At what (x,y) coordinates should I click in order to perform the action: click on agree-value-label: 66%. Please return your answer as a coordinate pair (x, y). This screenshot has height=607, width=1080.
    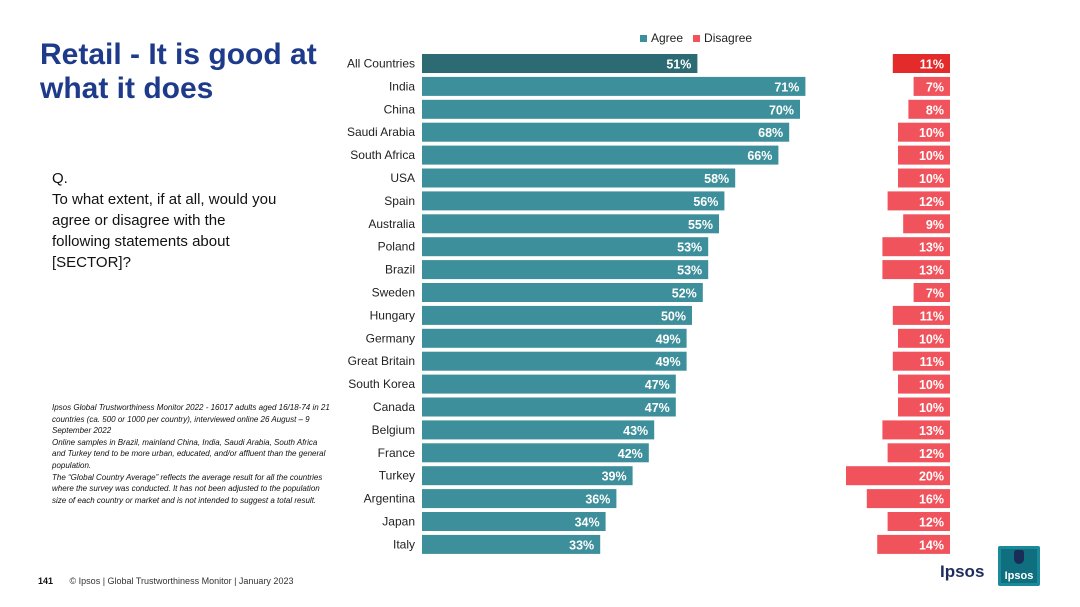
    Looking at the image, I should click on (759, 156).